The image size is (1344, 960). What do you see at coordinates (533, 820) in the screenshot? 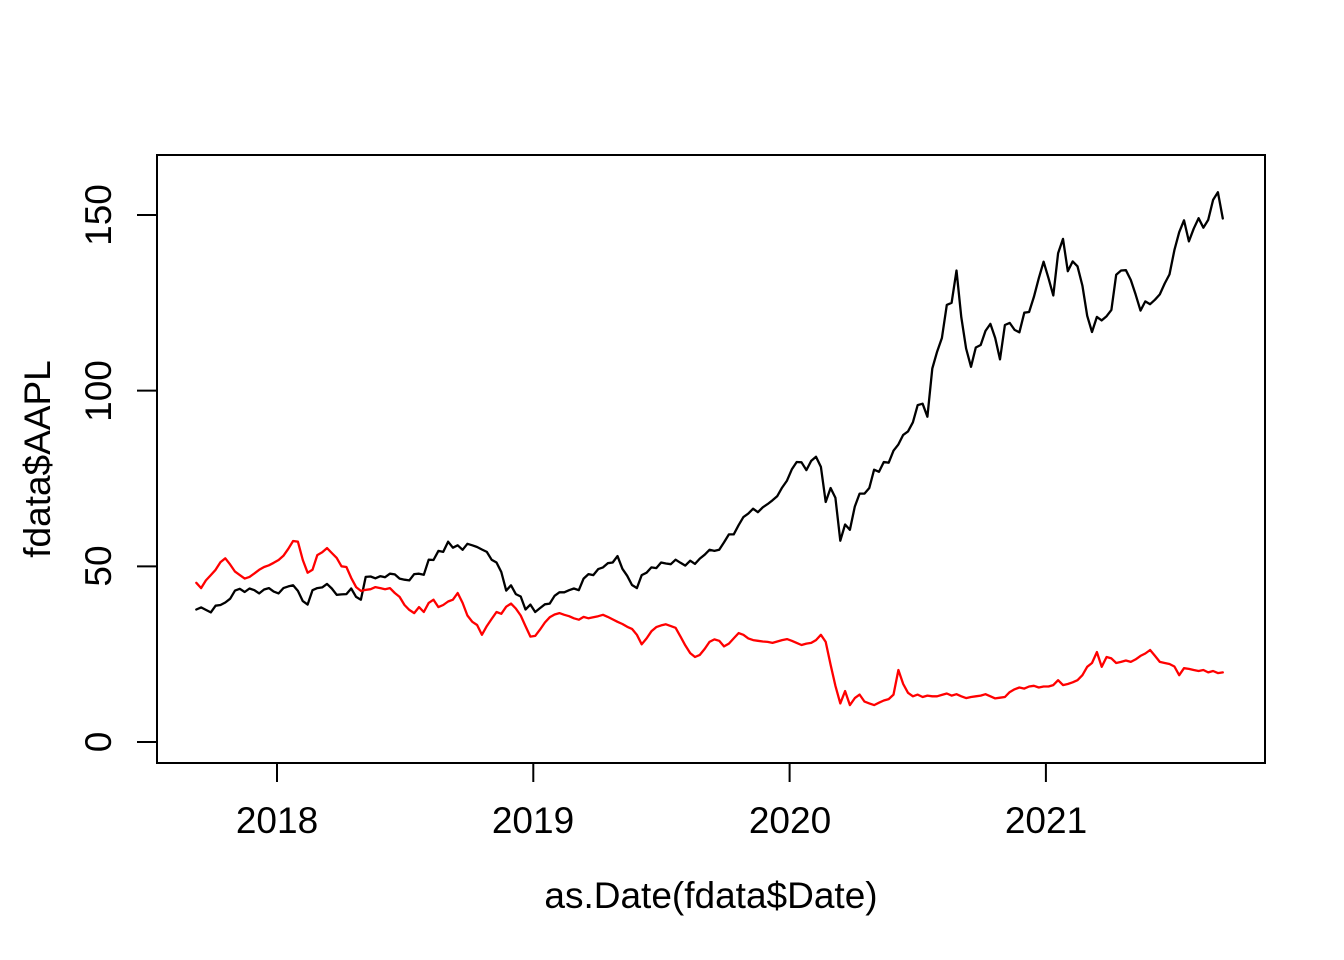
I see `x-tick-label-2019: 2019` at bounding box center [533, 820].